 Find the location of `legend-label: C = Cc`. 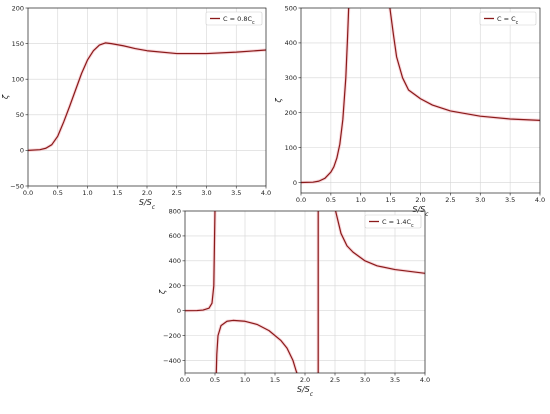

legend-label: C = Cc is located at coordinates (508, 20).